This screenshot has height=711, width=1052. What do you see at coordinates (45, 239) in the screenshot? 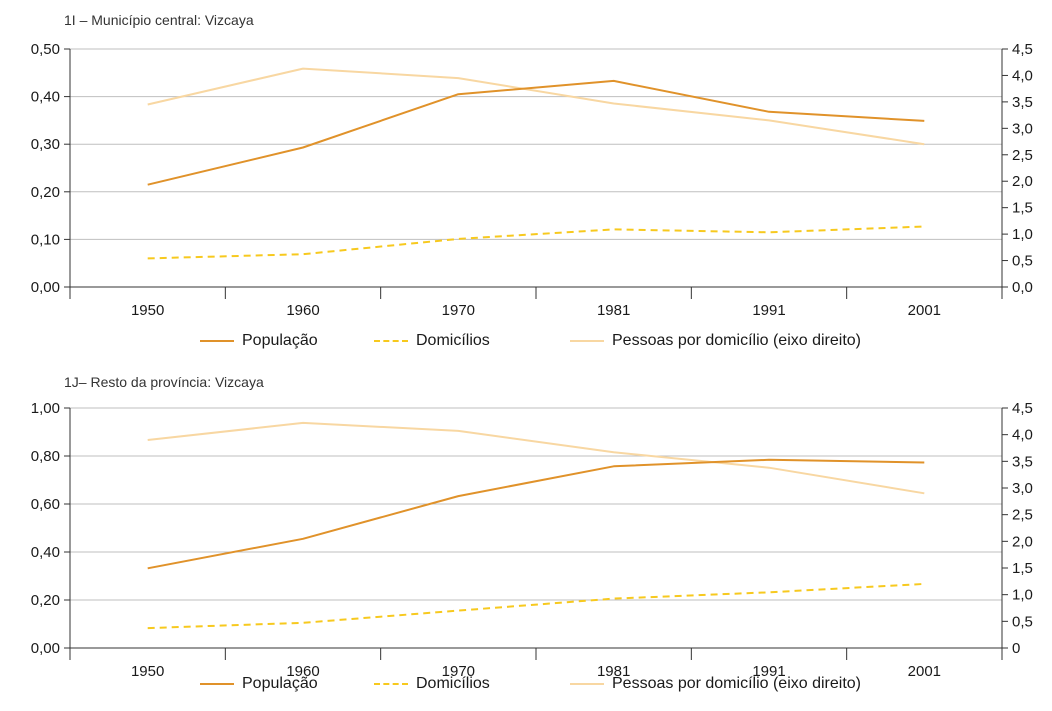
I see `y-left-tick-label: 0,10` at bounding box center [45, 239].